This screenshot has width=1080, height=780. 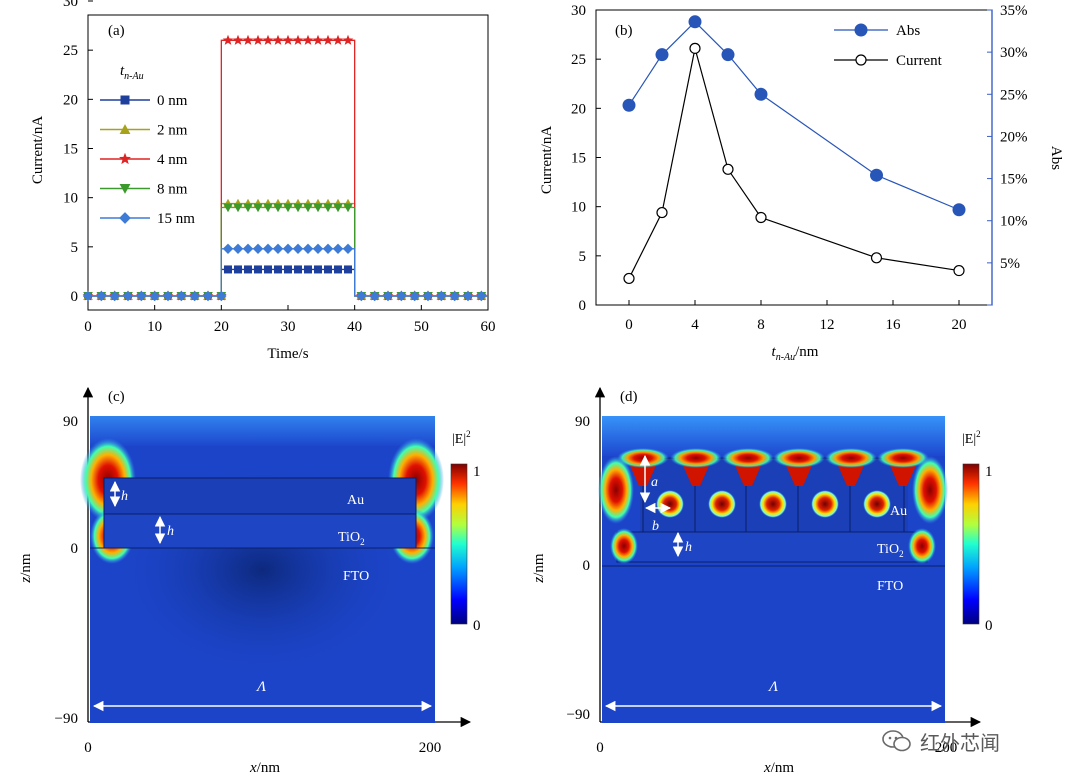 What do you see at coordinates (890, 550) in the screenshot?
I see `layer-label-tio2-d: TiO2` at bounding box center [890, 550].